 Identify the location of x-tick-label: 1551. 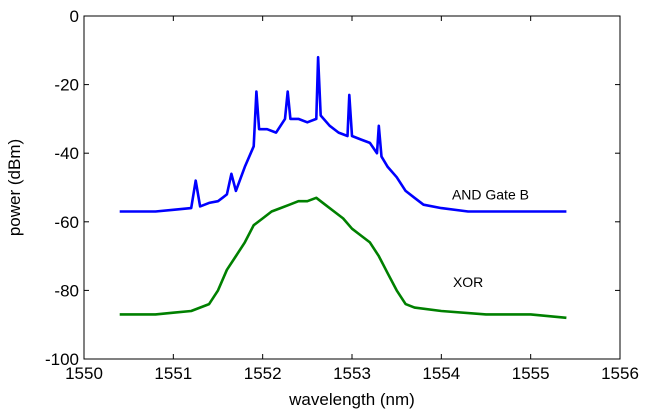
(173, 373).